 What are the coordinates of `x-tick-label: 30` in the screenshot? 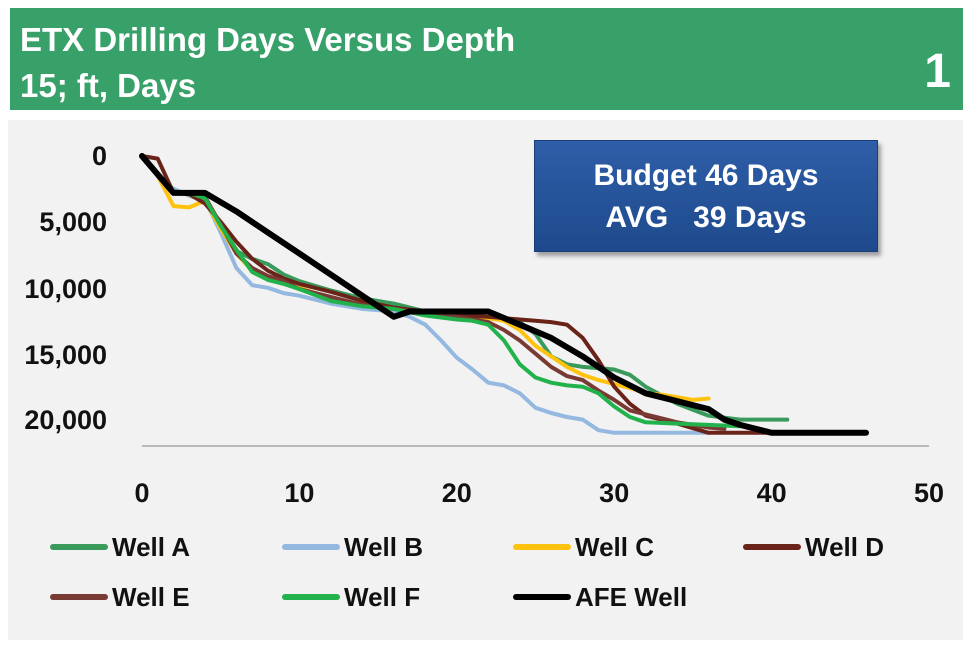 It's located at (614, 493).